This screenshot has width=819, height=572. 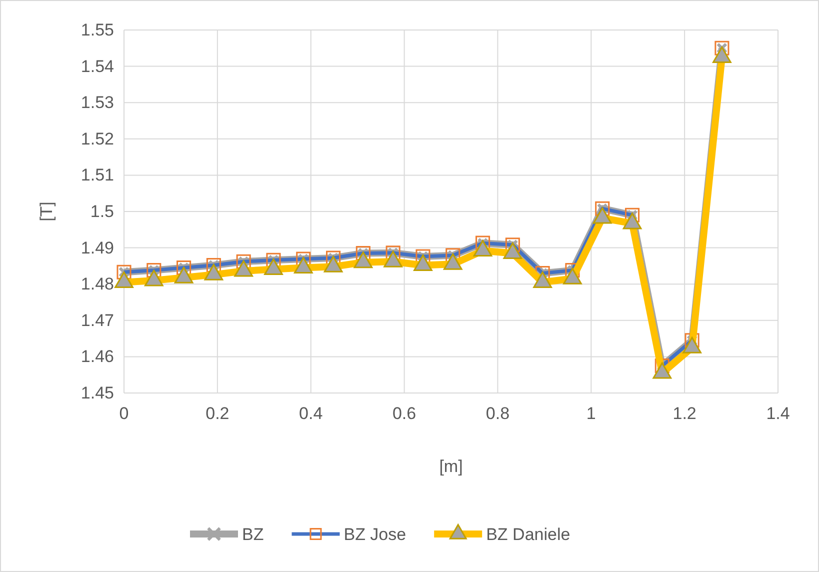 What do you see at coordinates (311, 414) in the screenshot?
I see `x-tick-label: 0.4` at bounding box center [311, 414].